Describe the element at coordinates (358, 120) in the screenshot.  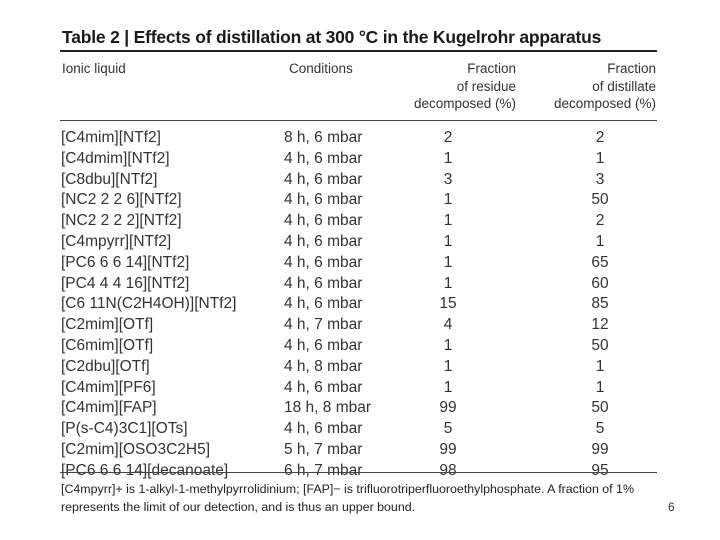
I see `header-rule` at that location.